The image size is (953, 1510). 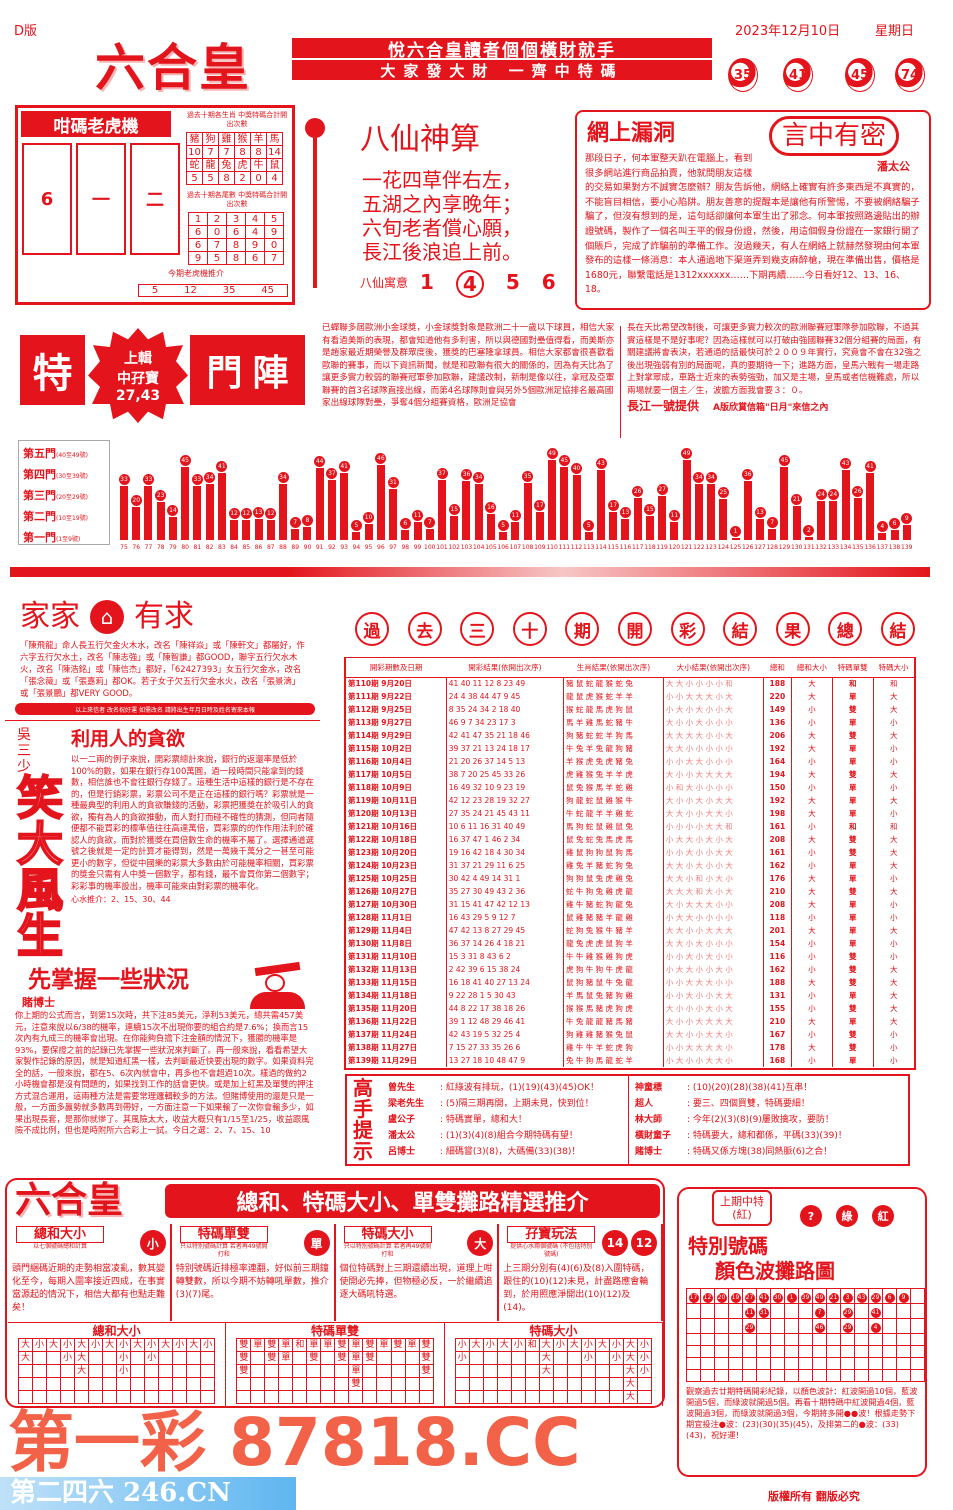 I want to click on size-results: 大 大 小 小 大 大 小, so click(x=713, y=813).